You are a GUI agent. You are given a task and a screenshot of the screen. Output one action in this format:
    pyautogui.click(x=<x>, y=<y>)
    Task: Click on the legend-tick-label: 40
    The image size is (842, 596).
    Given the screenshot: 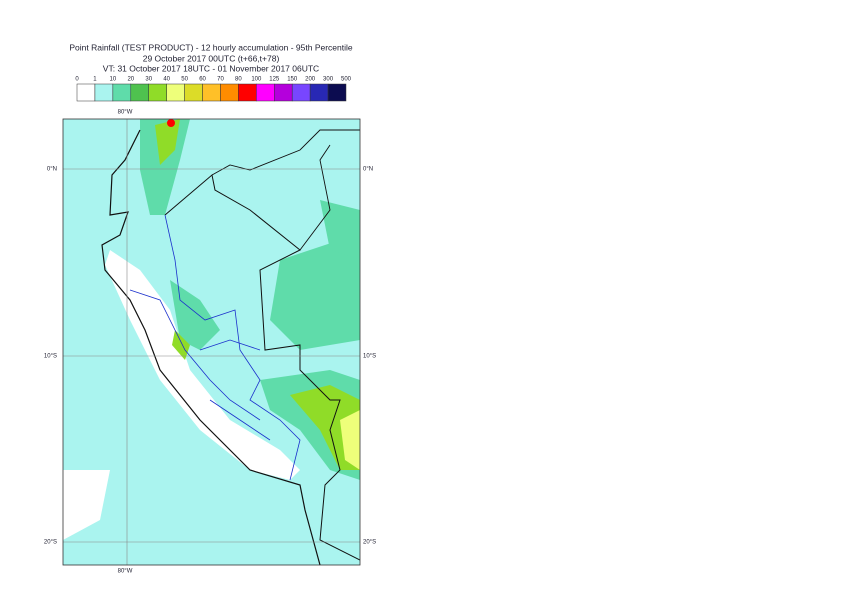 What is the action you would take?
    pyautogui.click(x=166, y=80)
    